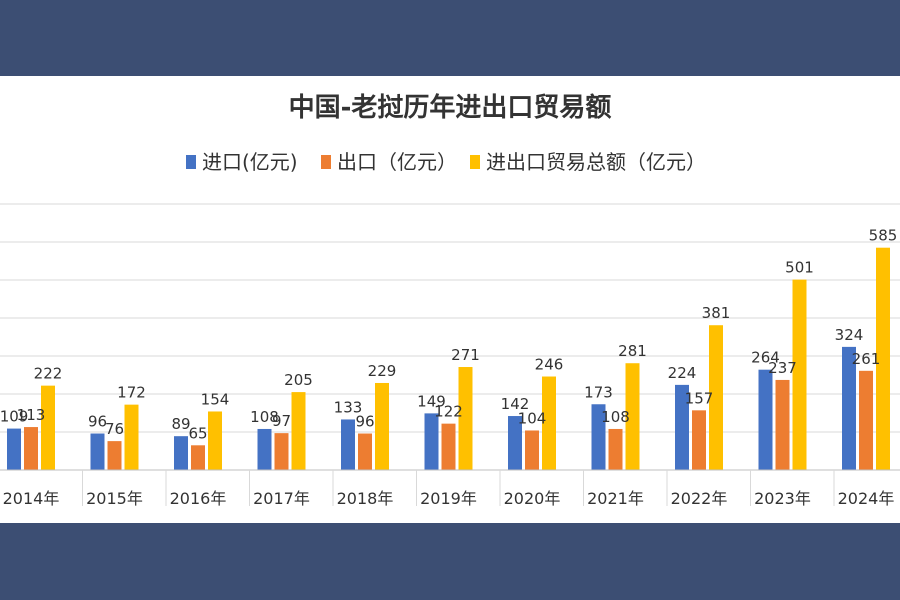 The width and height of the screenshot is (900, 600). Describe the element at coordinates (465, 355) in the screenshot. I see `data-label: 271` at that location.